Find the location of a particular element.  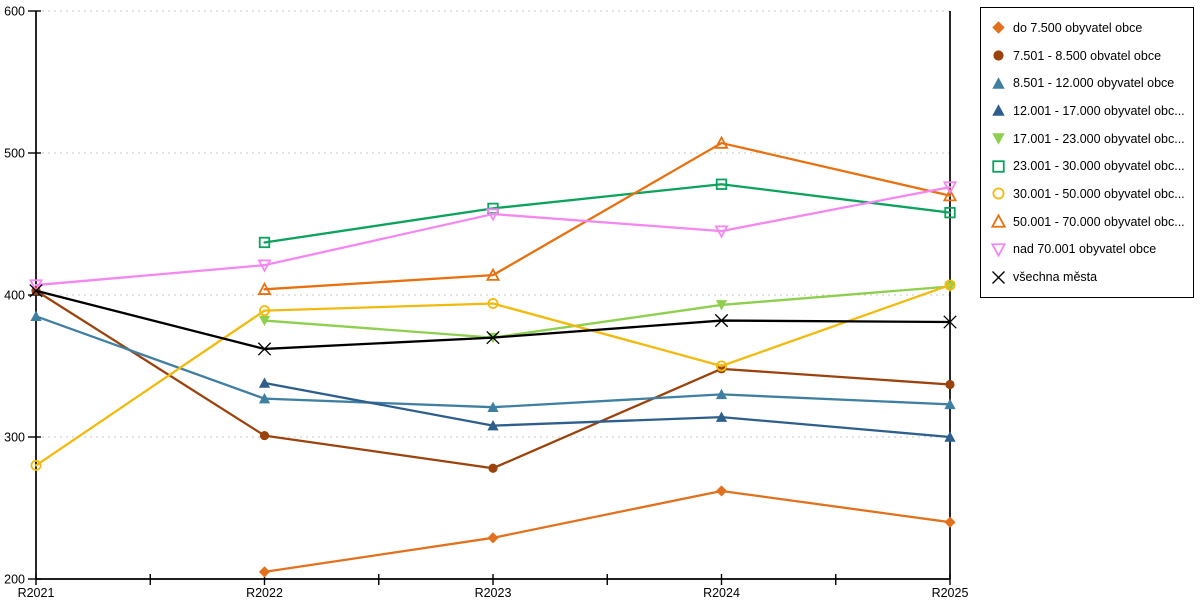

legend-item-label: nad 70.001 obyvatel obce is located at coordinates (1085, 249).